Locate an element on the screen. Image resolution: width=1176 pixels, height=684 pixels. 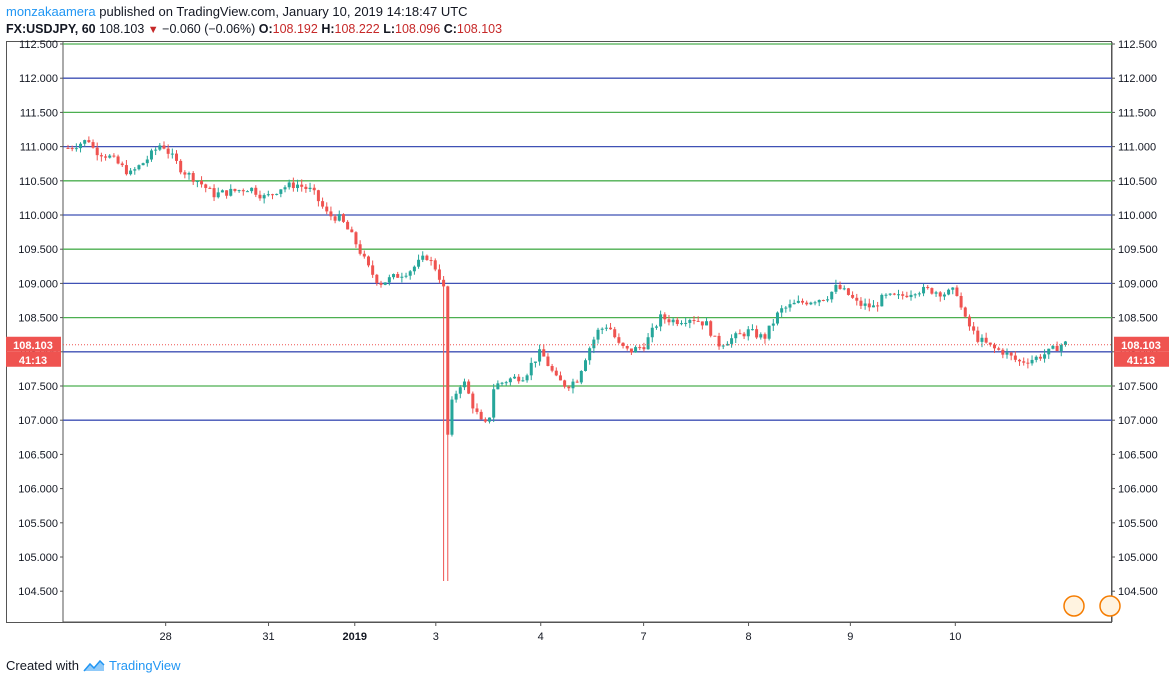
y-tick-label-left: 105.500 is located at coordinates (38, 524).